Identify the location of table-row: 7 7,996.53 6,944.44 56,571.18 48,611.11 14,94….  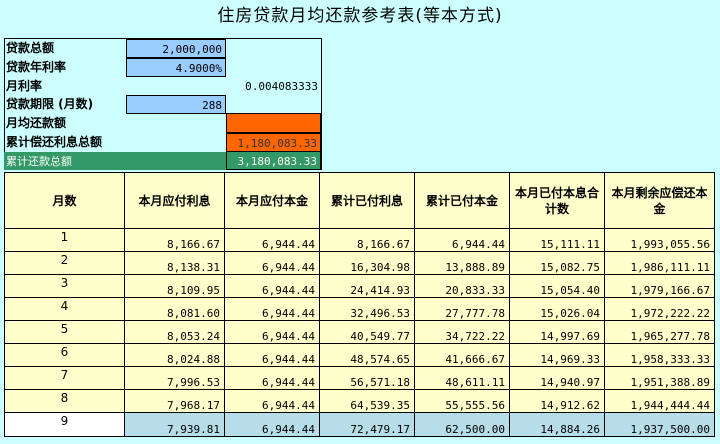
(359, 378).